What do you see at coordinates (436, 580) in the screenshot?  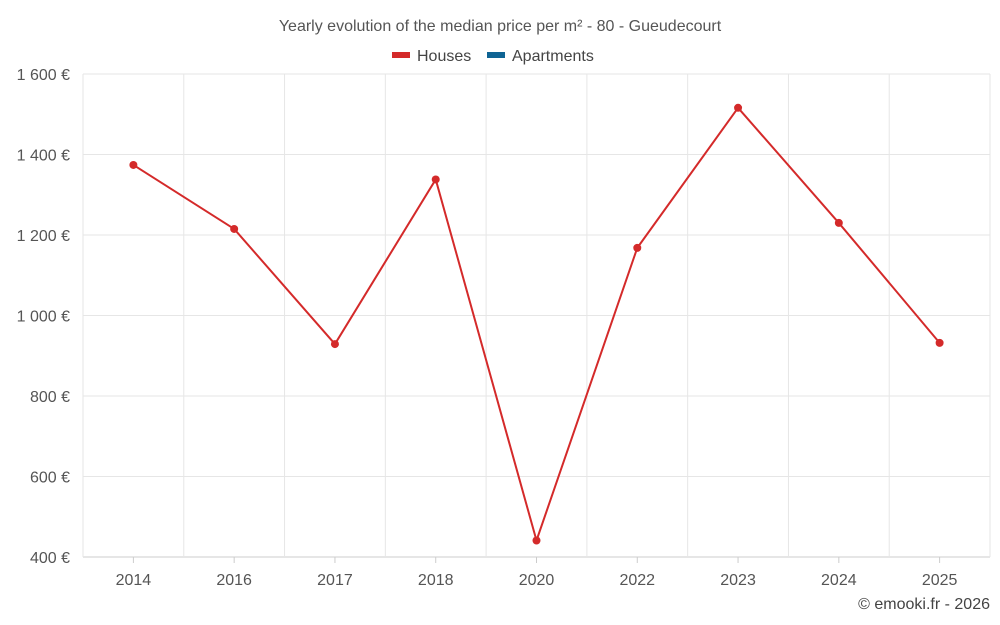 I see `x-tick-label: 2018` at bounding box center [436, 580].